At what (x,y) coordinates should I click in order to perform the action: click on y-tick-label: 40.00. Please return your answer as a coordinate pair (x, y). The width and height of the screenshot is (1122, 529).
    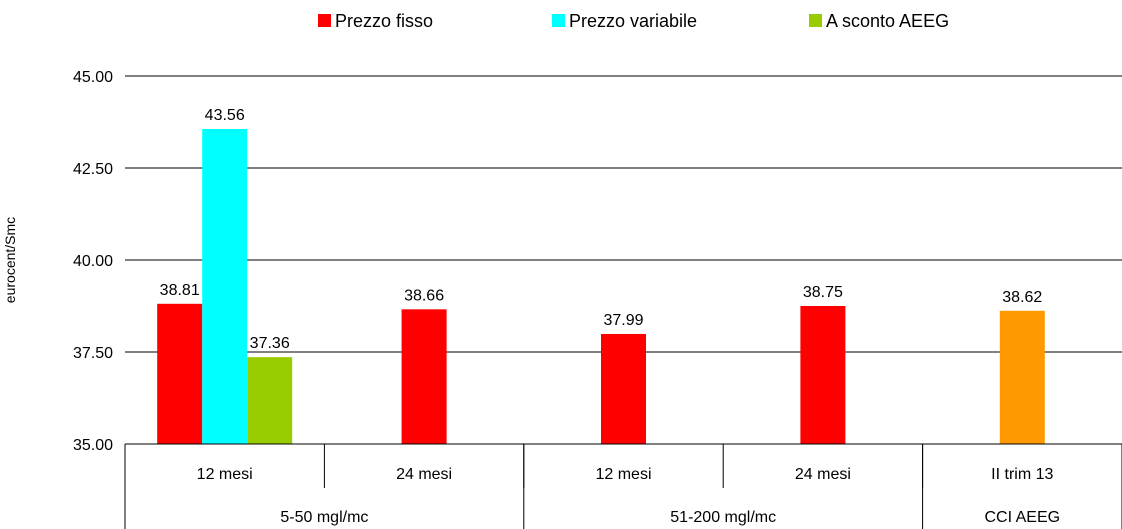
    Looking at the image, I should click on (93, 261).